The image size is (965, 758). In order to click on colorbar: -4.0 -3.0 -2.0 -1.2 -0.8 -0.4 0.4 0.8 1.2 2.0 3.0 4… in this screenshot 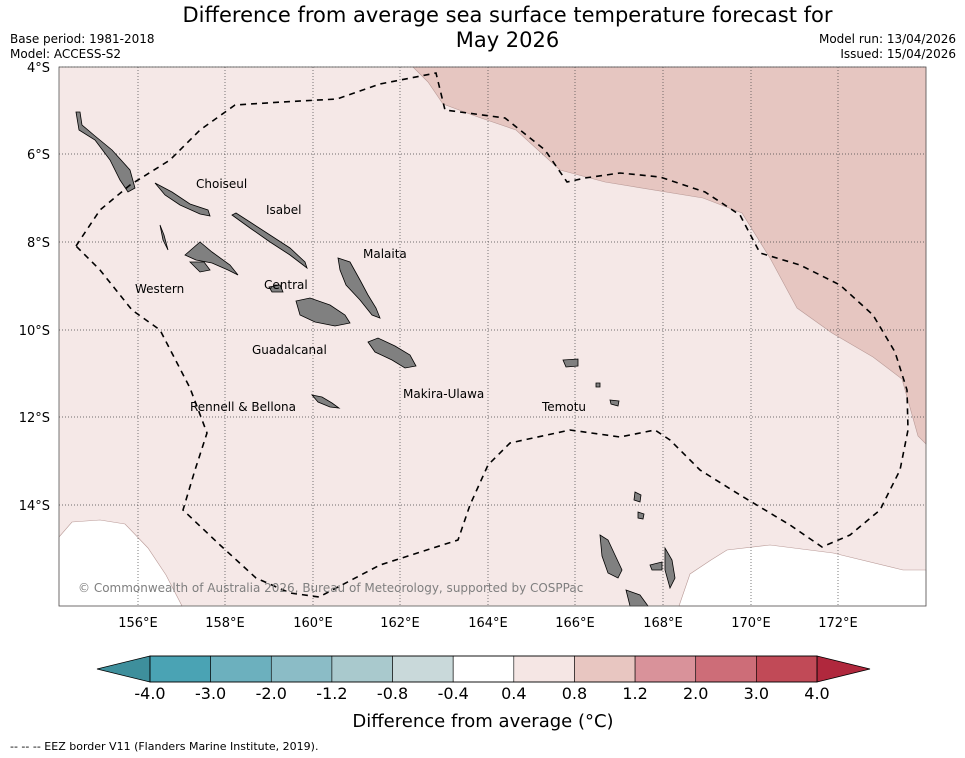, I will do `click(483, 693)`.